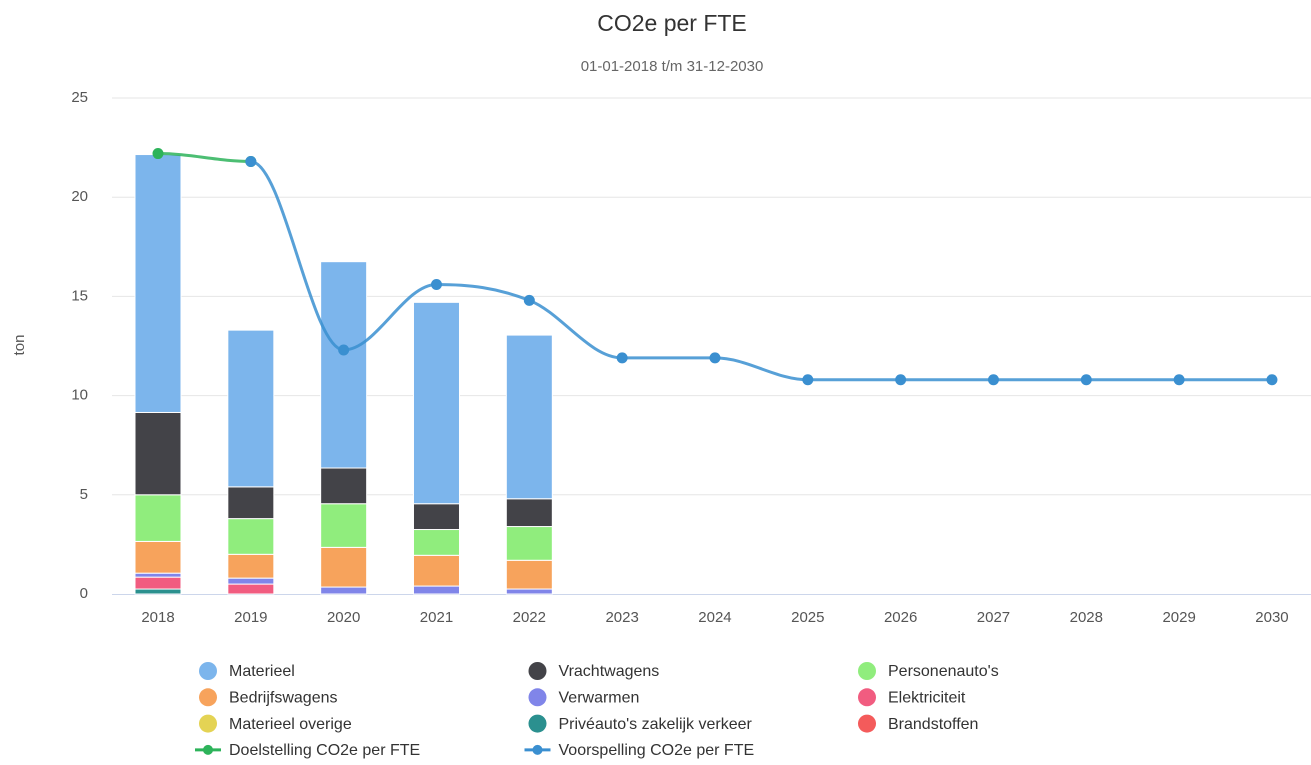  I want to click on legend-label: Vrachtwagens, so click(609, 671).